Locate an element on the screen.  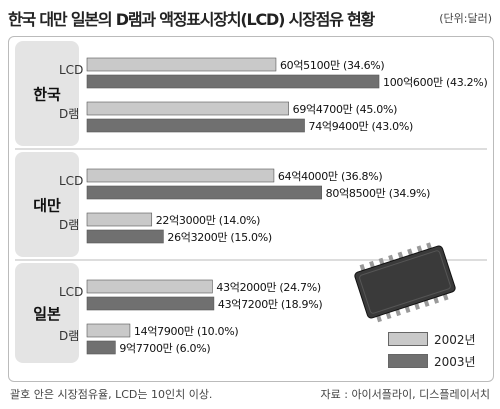
legend-label-2003: 2003년 is located at coordinates (455, 361).